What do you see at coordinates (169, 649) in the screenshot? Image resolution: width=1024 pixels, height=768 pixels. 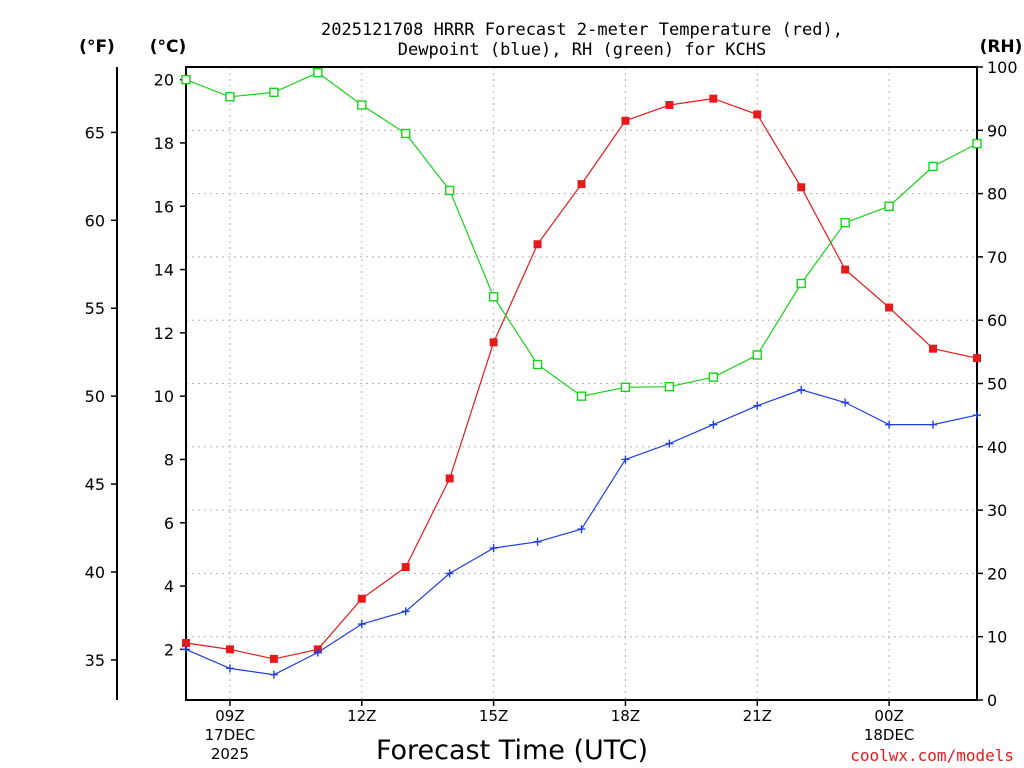 I see `celsius-tick-label: 2` at bounding box center [169, 649].